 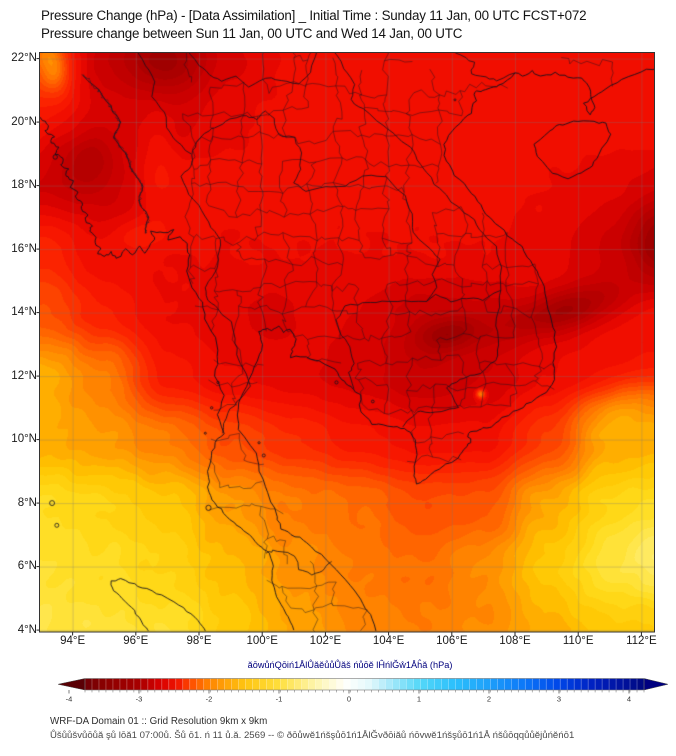 What do you see at coordinates (209, 699) in the screenshot?
I see `svg-text: -2` at bounding box center [209, 699].